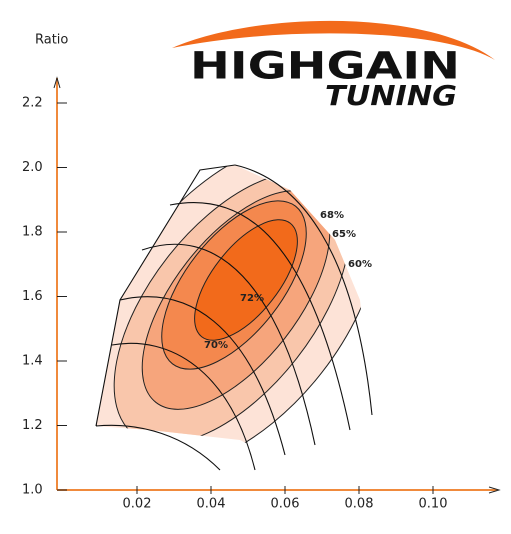  I want to click on y-tick-label: 1.8, so click(32, 232).